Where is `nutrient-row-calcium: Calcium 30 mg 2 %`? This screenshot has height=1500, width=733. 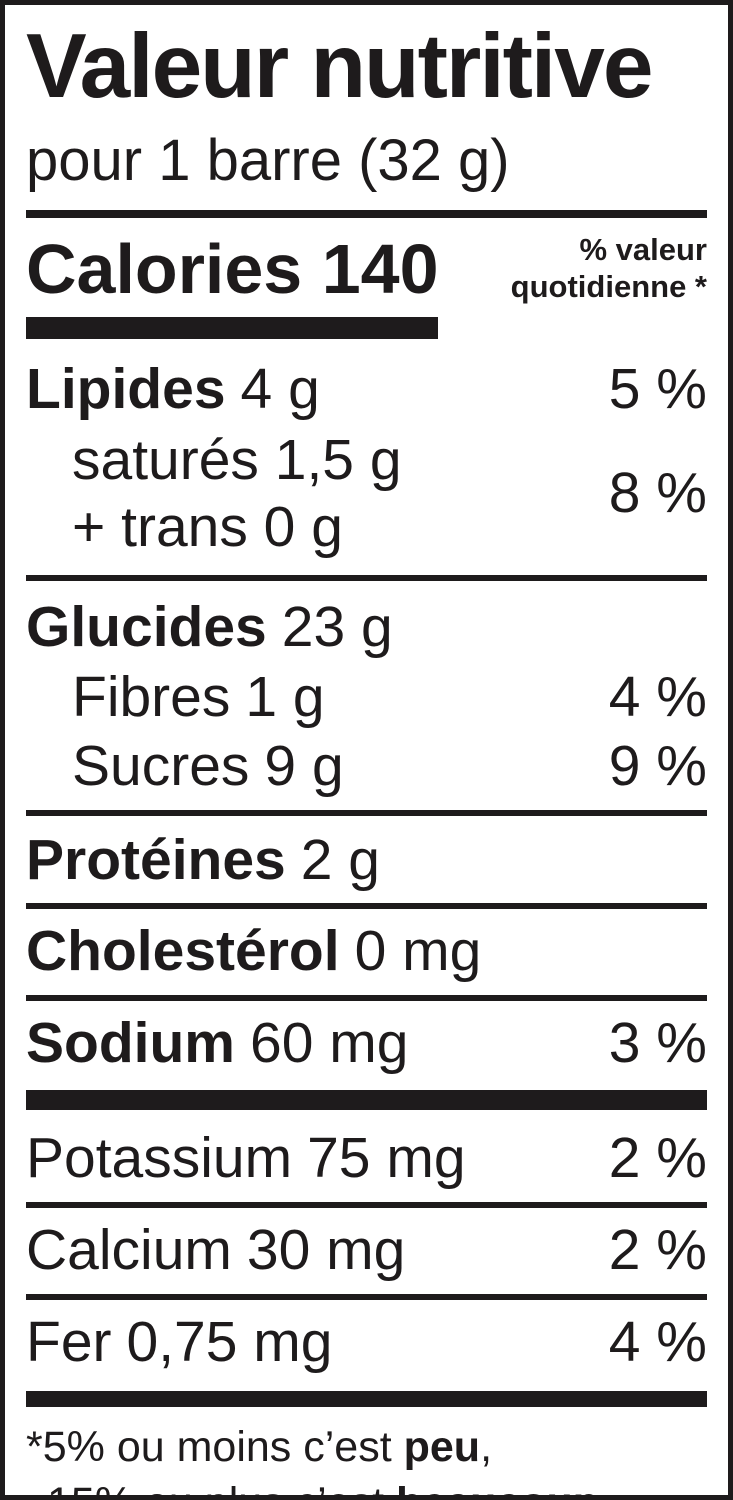
nutrient-row-calcium: Calcium 30 mg 2 % is located at coordinates (366, 1250).